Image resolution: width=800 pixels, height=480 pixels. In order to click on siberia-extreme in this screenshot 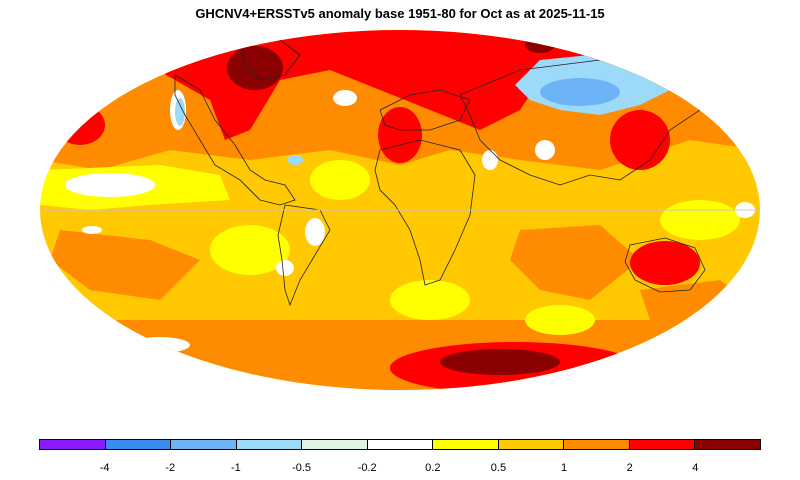, I will do `click(540, 45)`.